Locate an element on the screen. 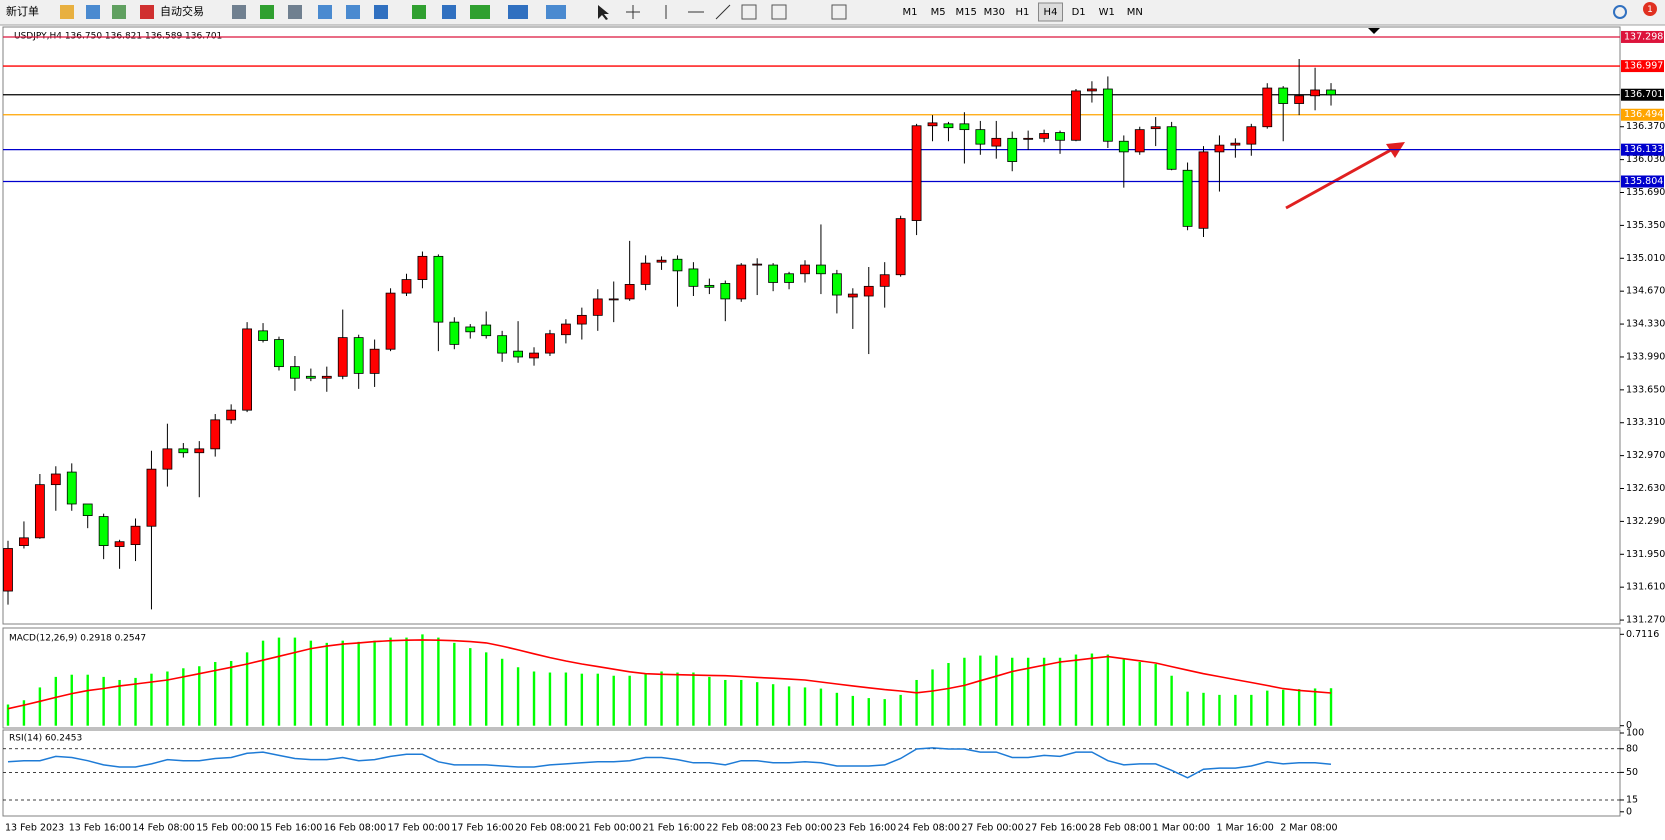 This screenshot has height=840, width=1665. rsi-line is located at coordinates (669, 763).